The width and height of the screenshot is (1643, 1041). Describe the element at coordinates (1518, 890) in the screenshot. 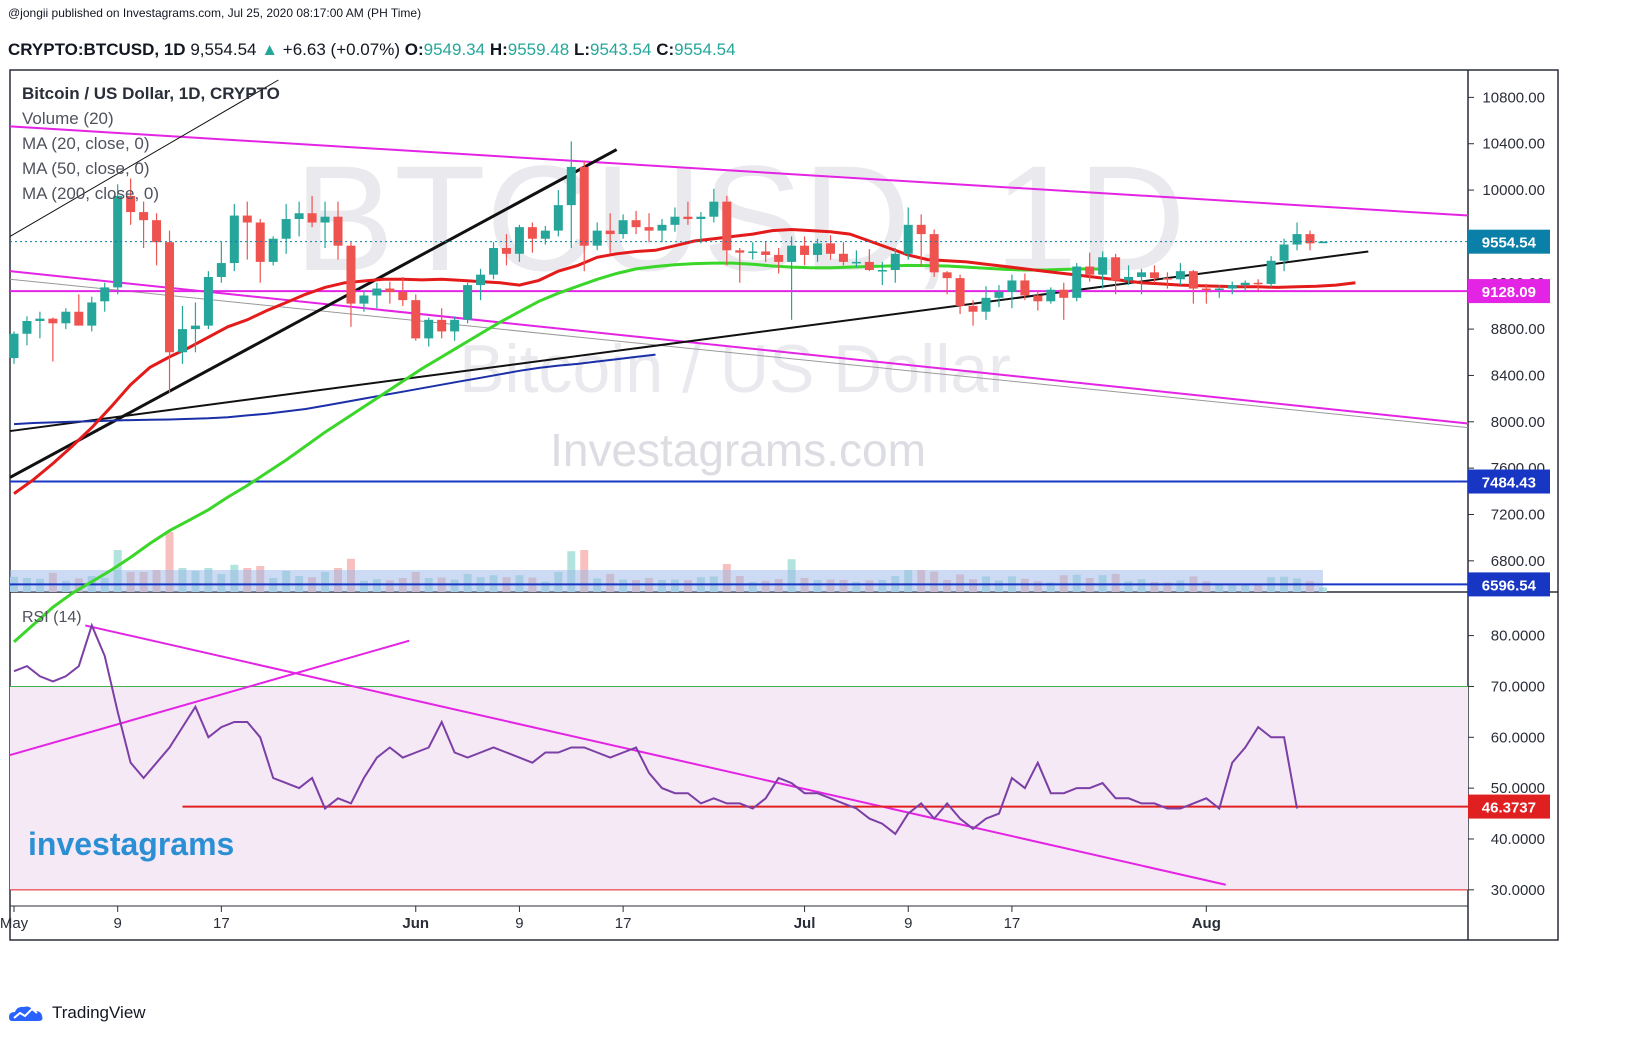

I see `rsi-tick-label: 30.0000` at that location.